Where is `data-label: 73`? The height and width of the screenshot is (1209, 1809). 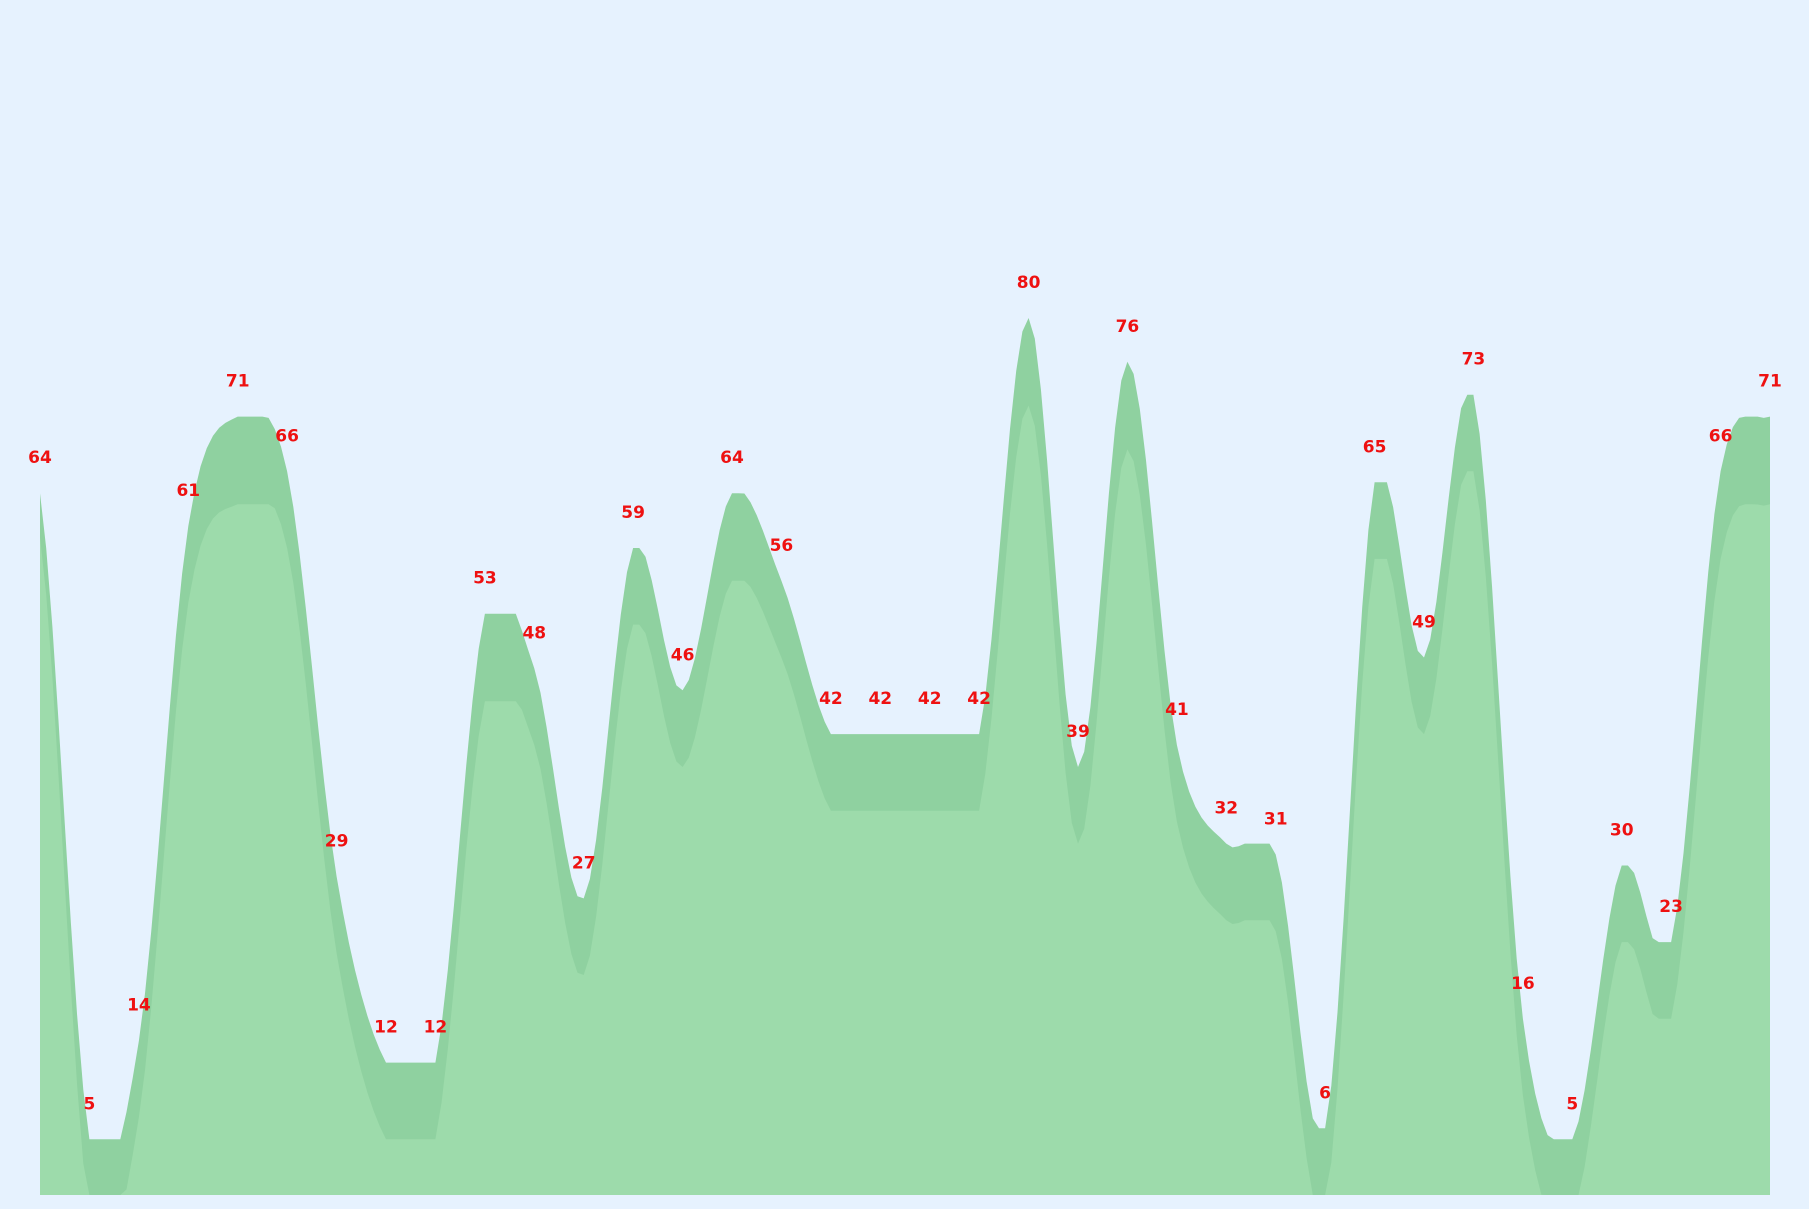 data-label: 73 is located at coordinates (1474, 360).